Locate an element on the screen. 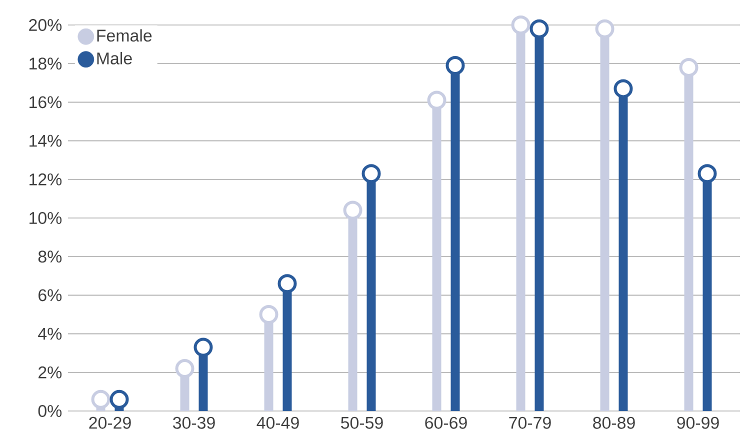 The height and width of the screenshot is (441, 742). y-tick-label: 4% is located at coordinates (50, 334).